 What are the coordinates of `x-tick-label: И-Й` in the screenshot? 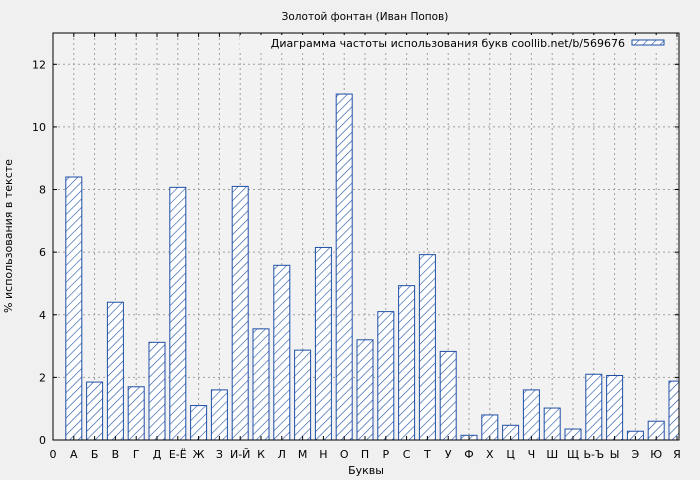 It's located at (240, 454).